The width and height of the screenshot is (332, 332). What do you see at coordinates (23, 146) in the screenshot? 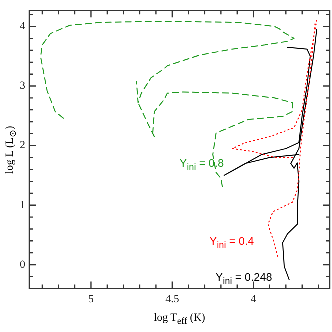
I see `y-tick-label: 2` at bounding box center [23, 146].